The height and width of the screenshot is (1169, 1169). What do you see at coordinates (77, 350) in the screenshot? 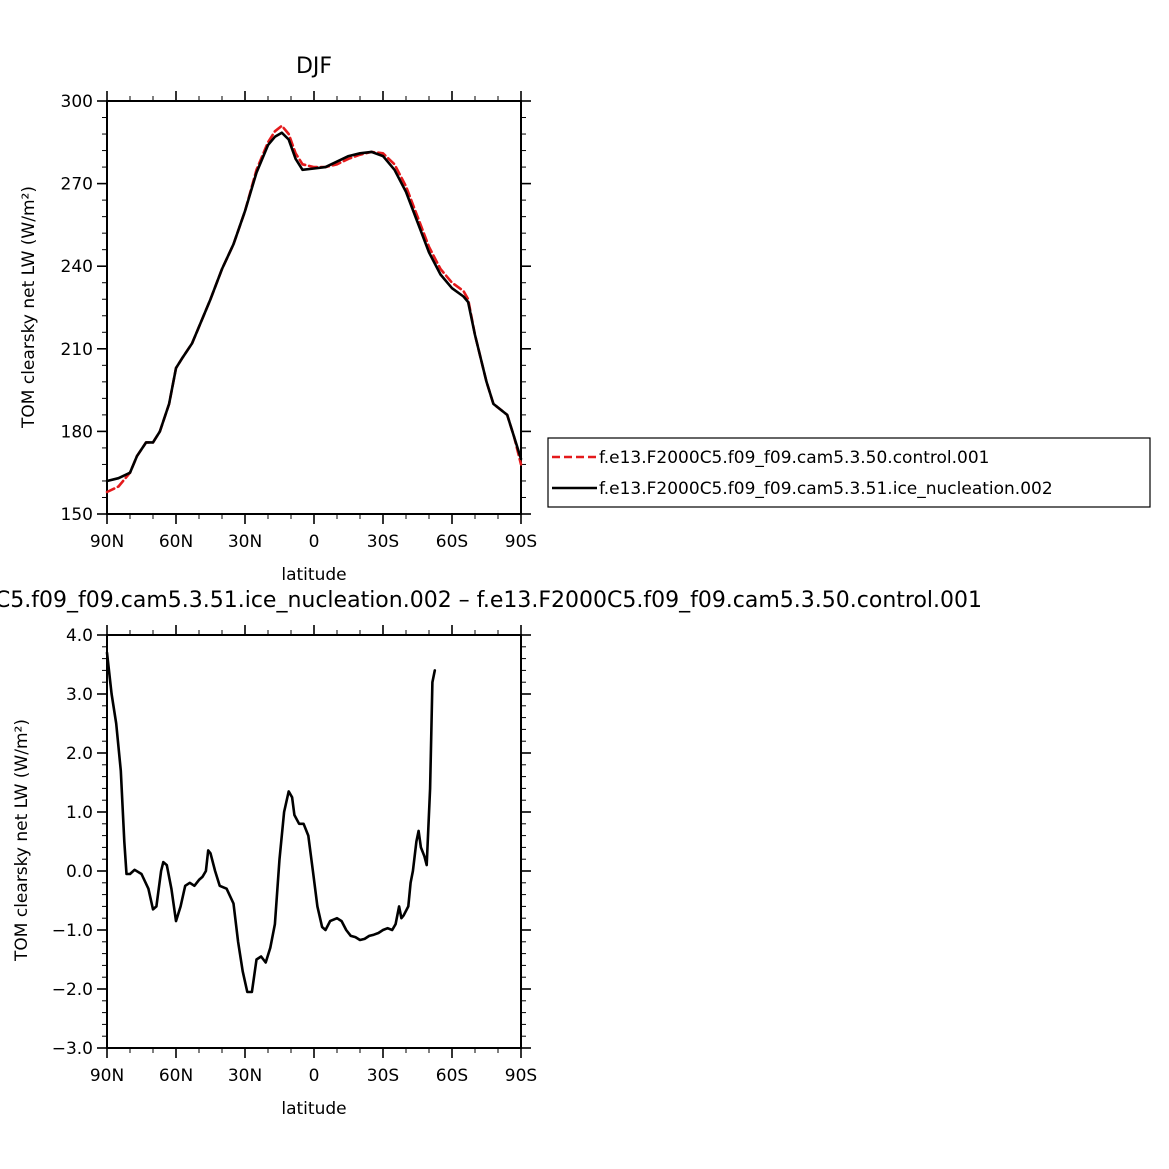
I see `y-tick-label: 210` at bounding box center [77, 350].